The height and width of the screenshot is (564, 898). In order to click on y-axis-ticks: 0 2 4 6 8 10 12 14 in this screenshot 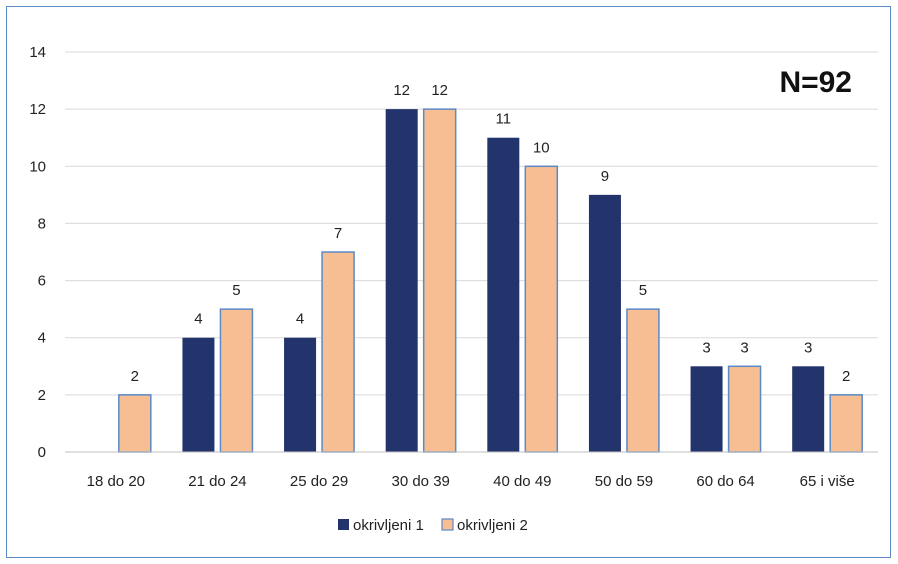, I will do `click(37, 252)`.